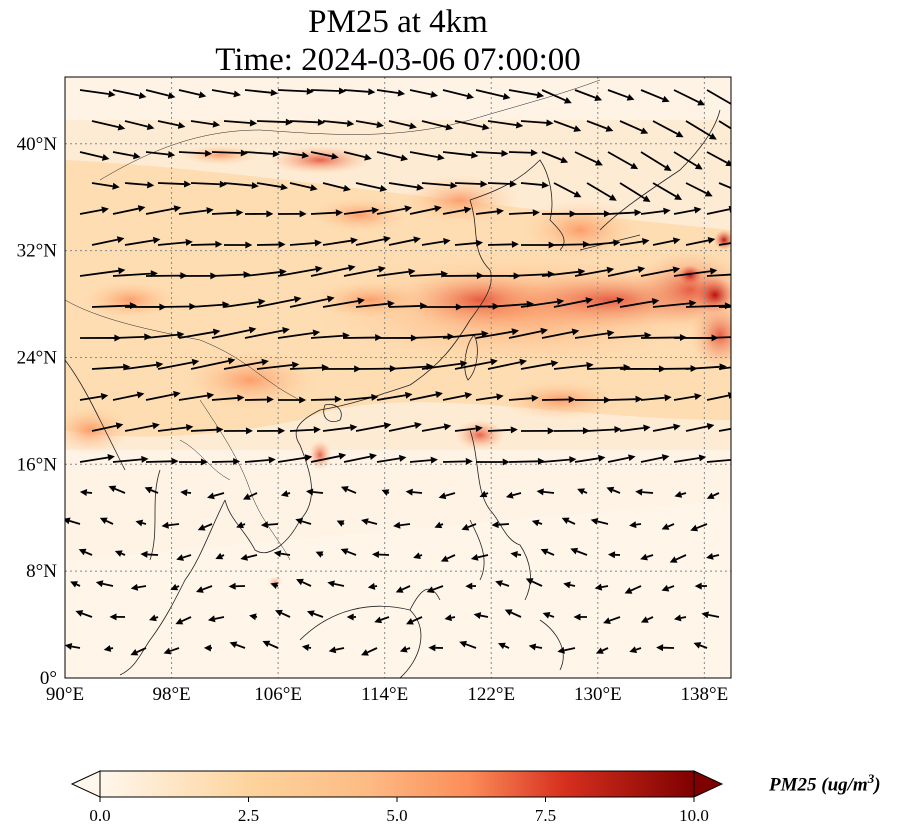  I want to click on colorbar-tick-label: 0.0, so click(99, 815).